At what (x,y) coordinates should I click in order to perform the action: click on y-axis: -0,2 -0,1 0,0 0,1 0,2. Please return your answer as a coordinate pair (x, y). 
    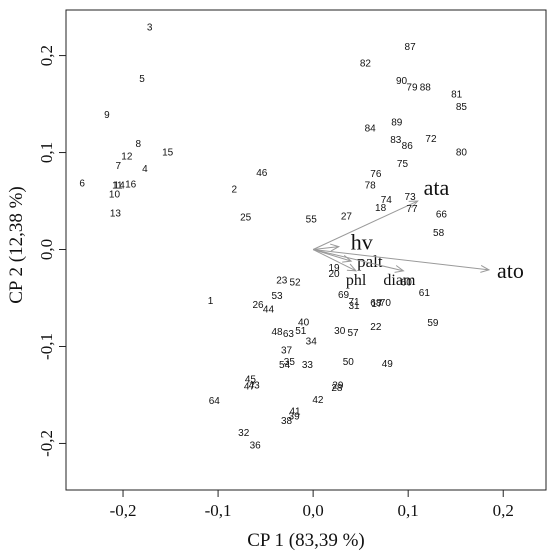
    Looking at the image, I should click on (51, 251).